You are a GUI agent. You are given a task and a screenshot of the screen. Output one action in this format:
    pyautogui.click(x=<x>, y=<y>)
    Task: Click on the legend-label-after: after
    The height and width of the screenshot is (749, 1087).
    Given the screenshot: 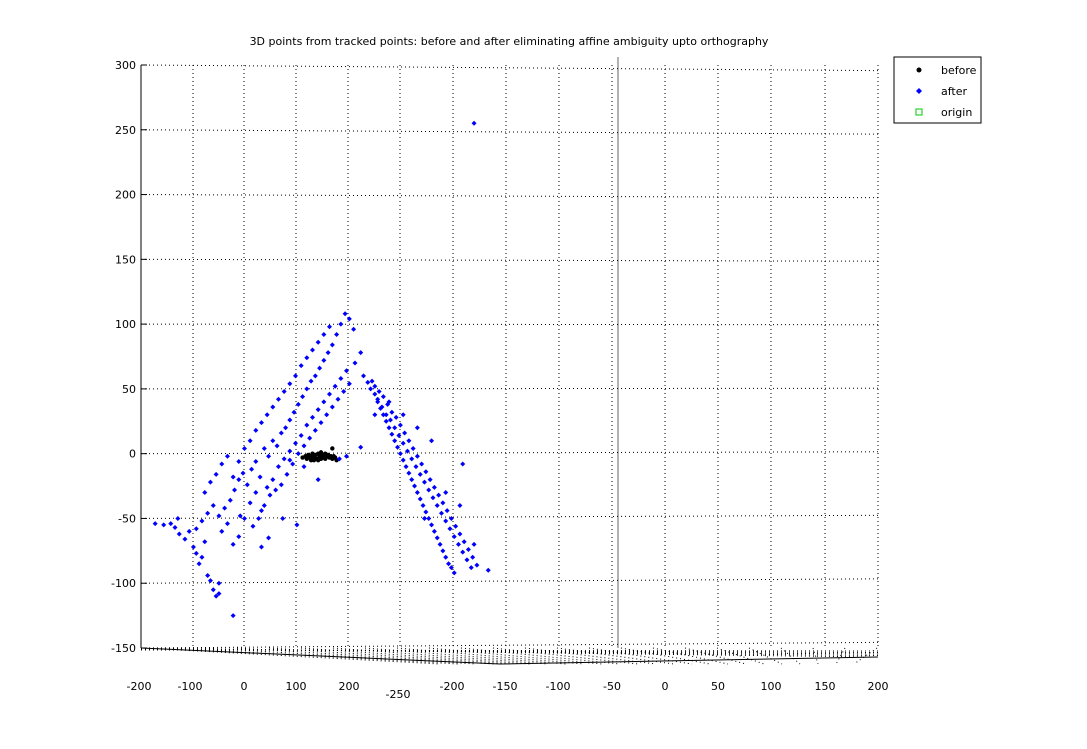 What is the action you would take?
    pyautogui.click(x=954, y=91)
    